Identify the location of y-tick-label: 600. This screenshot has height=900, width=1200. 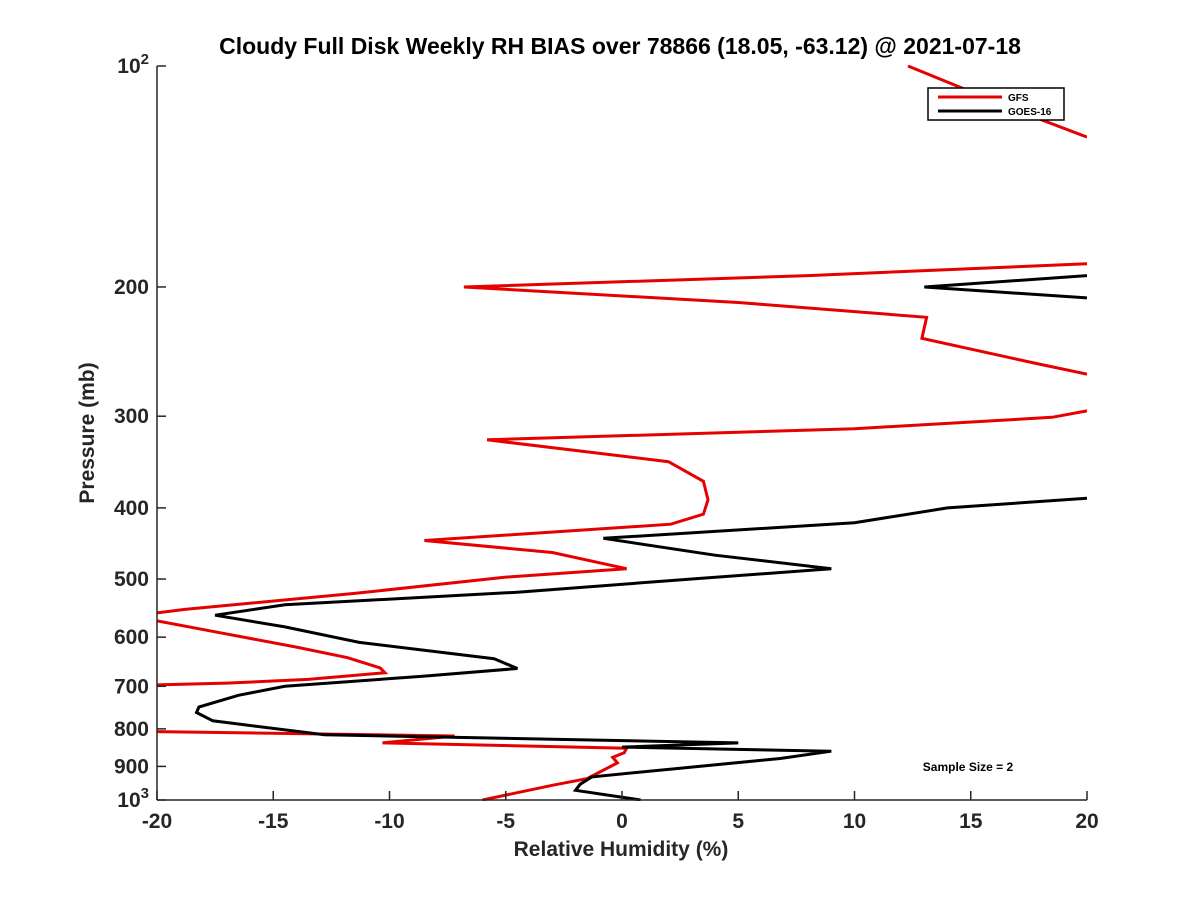
(131, 637).